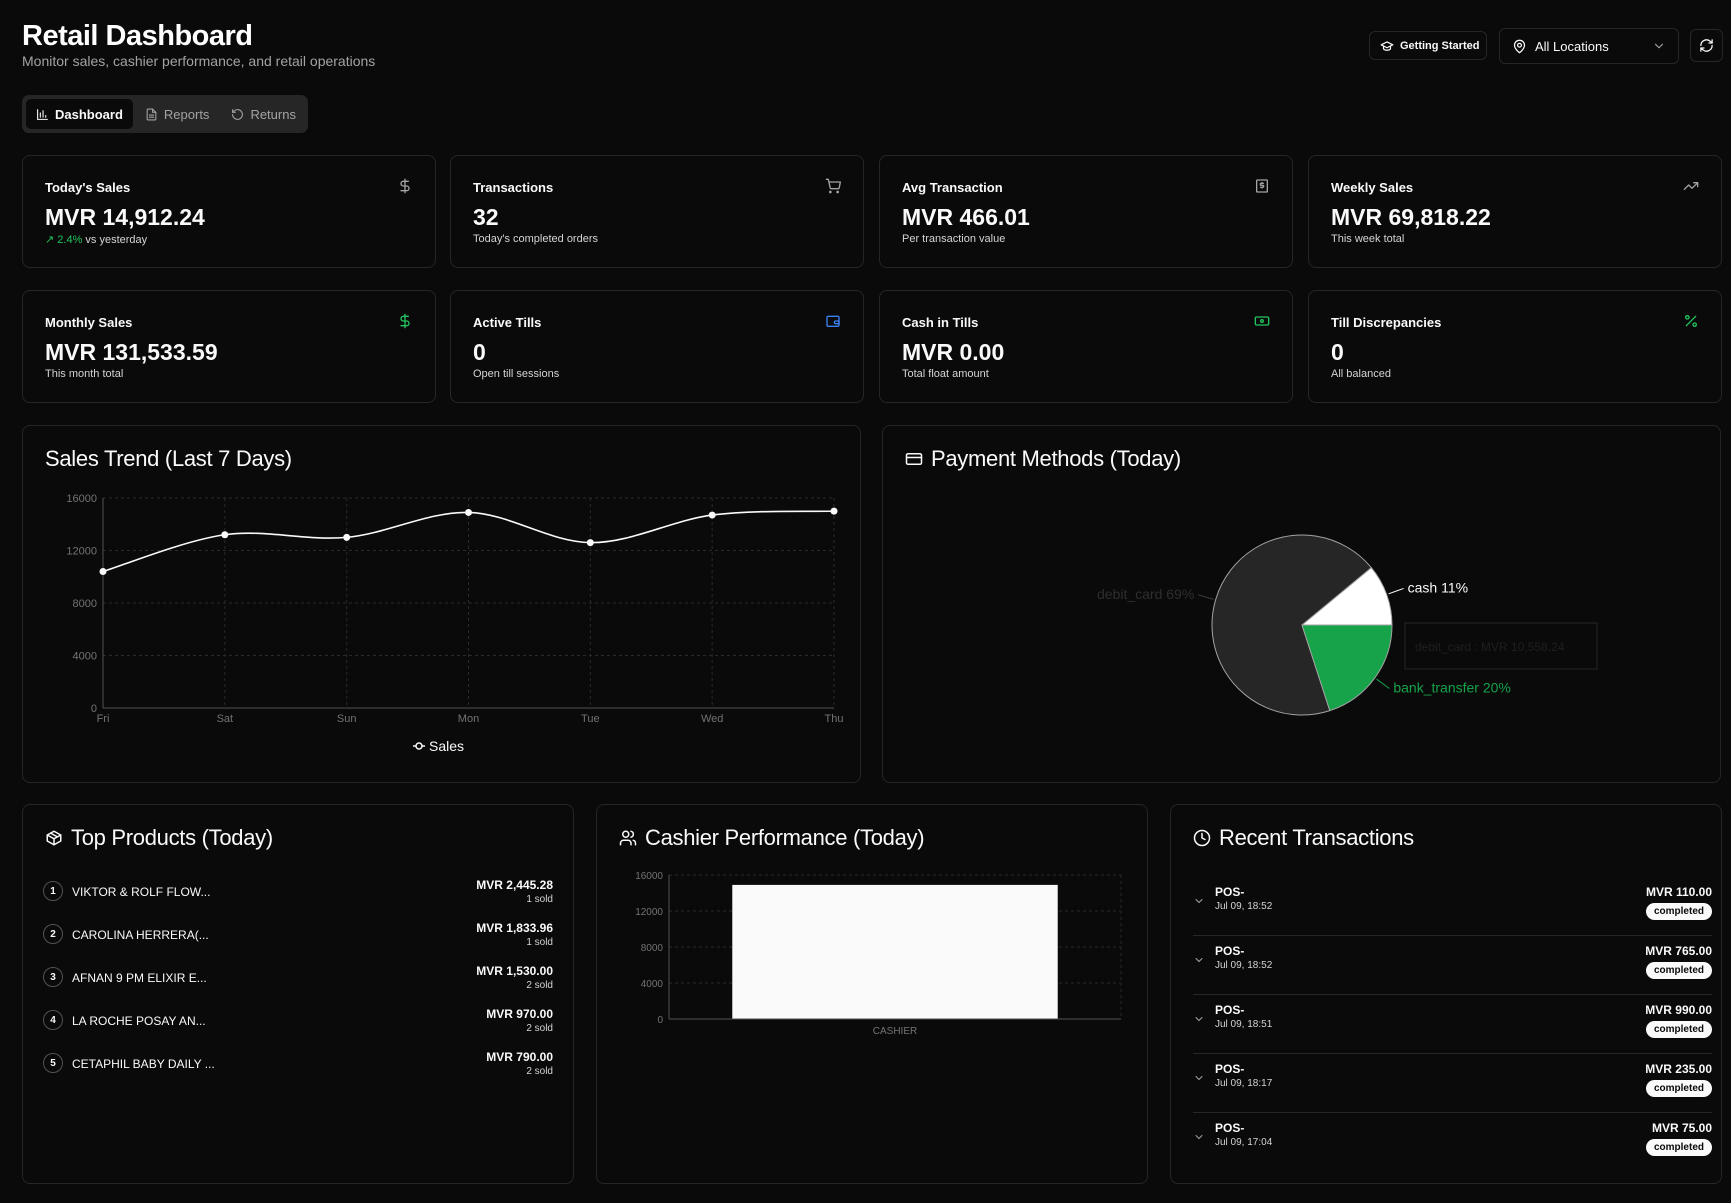 This screenshot has width=1731, height=1203. I want to click on y-tick-label: 8000, so click(85, 604).